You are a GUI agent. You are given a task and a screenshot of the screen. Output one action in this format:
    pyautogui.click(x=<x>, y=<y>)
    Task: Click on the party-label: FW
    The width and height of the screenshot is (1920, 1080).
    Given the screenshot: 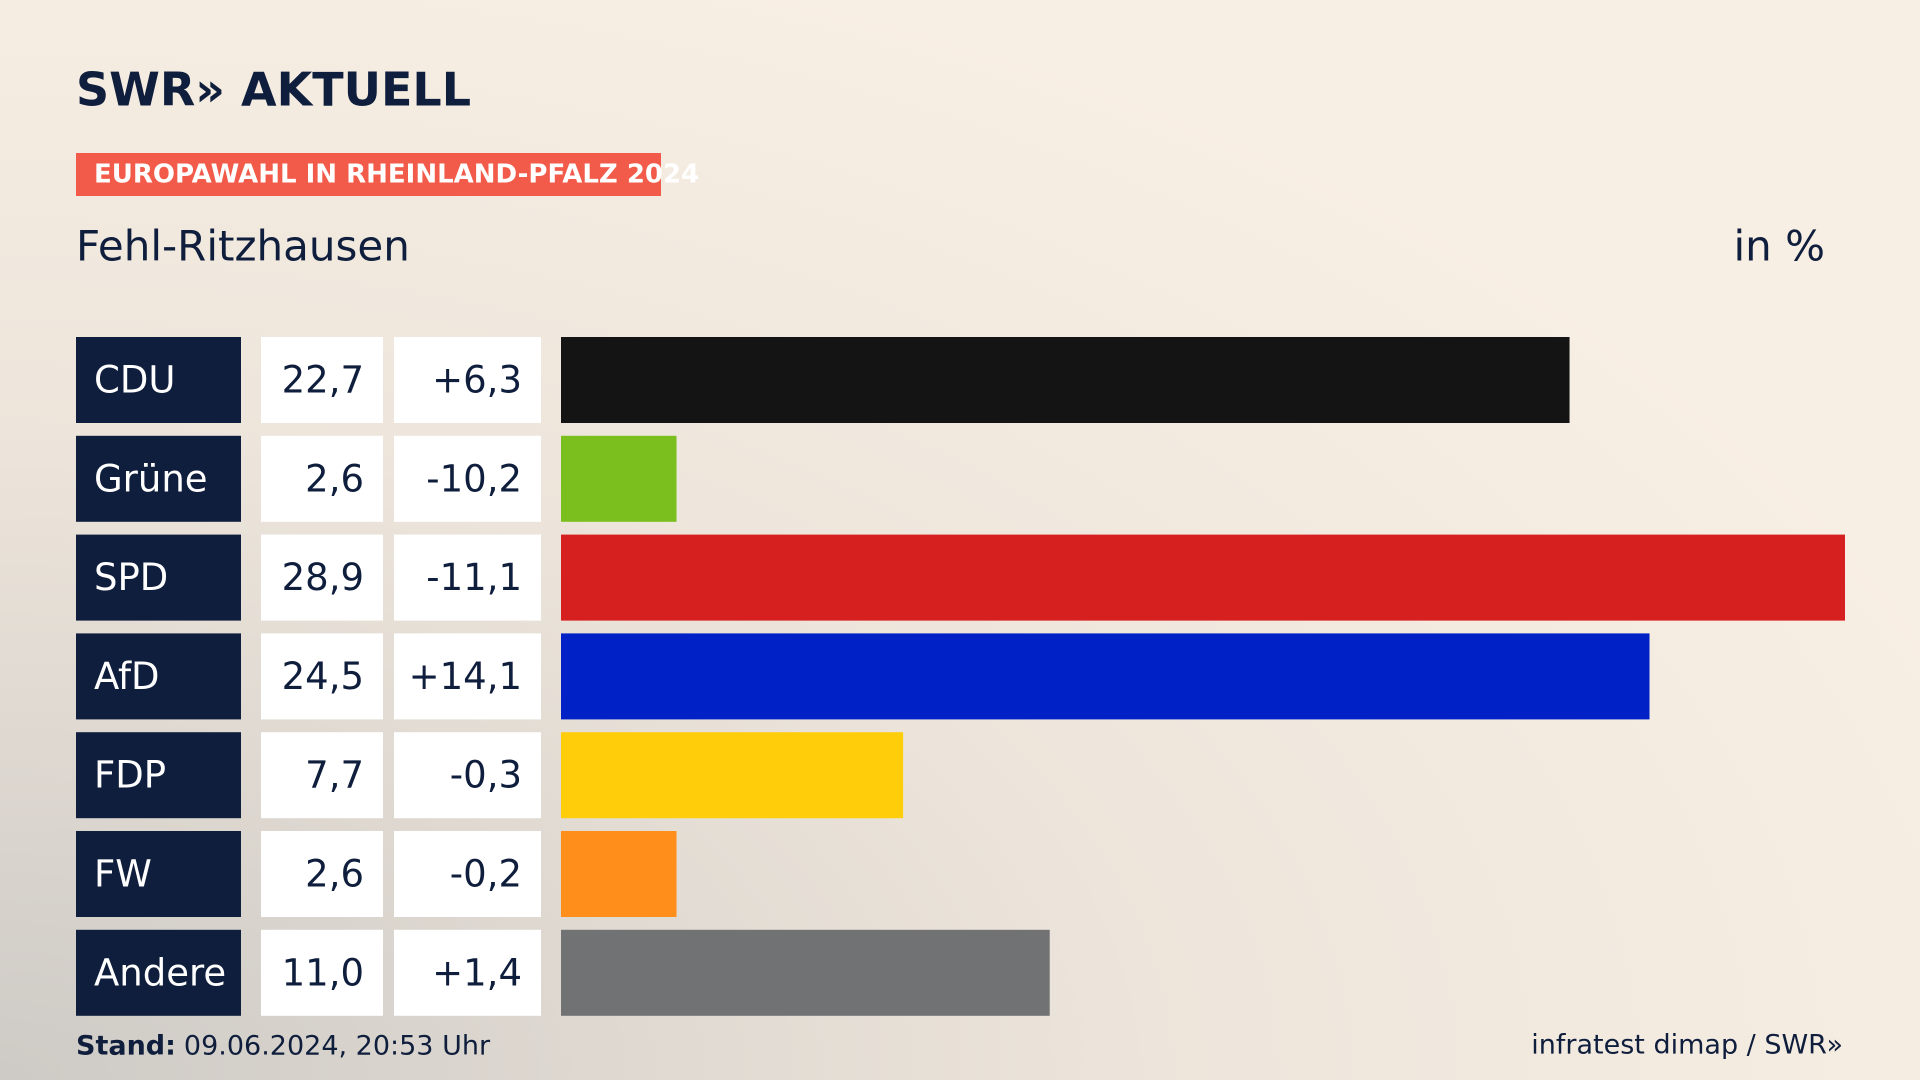 What is the action you would take?
    pyautogui.click(x=123, y=874)
    